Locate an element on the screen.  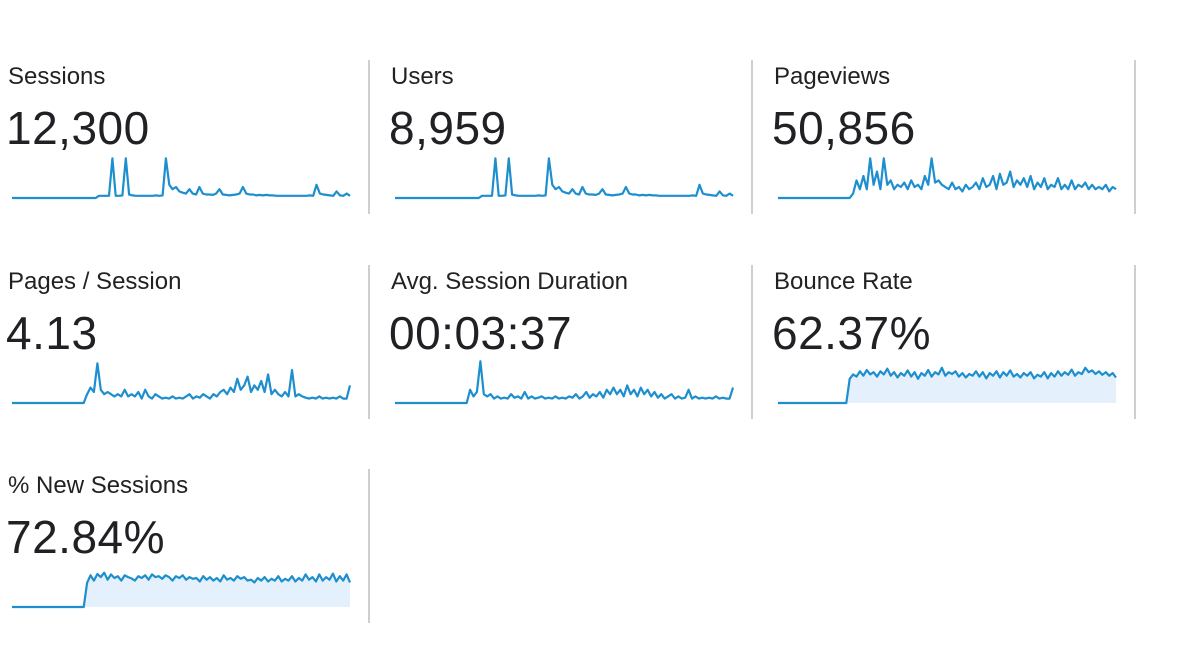
metric-value: 50,856 is located at coordinates (844, 128).